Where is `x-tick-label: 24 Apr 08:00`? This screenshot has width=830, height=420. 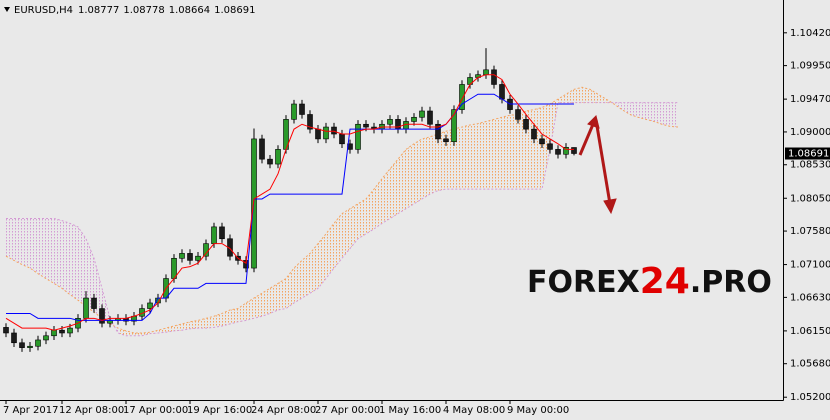
x-tick-label: 24 Apr 08:00 is located at coordinates (283, 410).